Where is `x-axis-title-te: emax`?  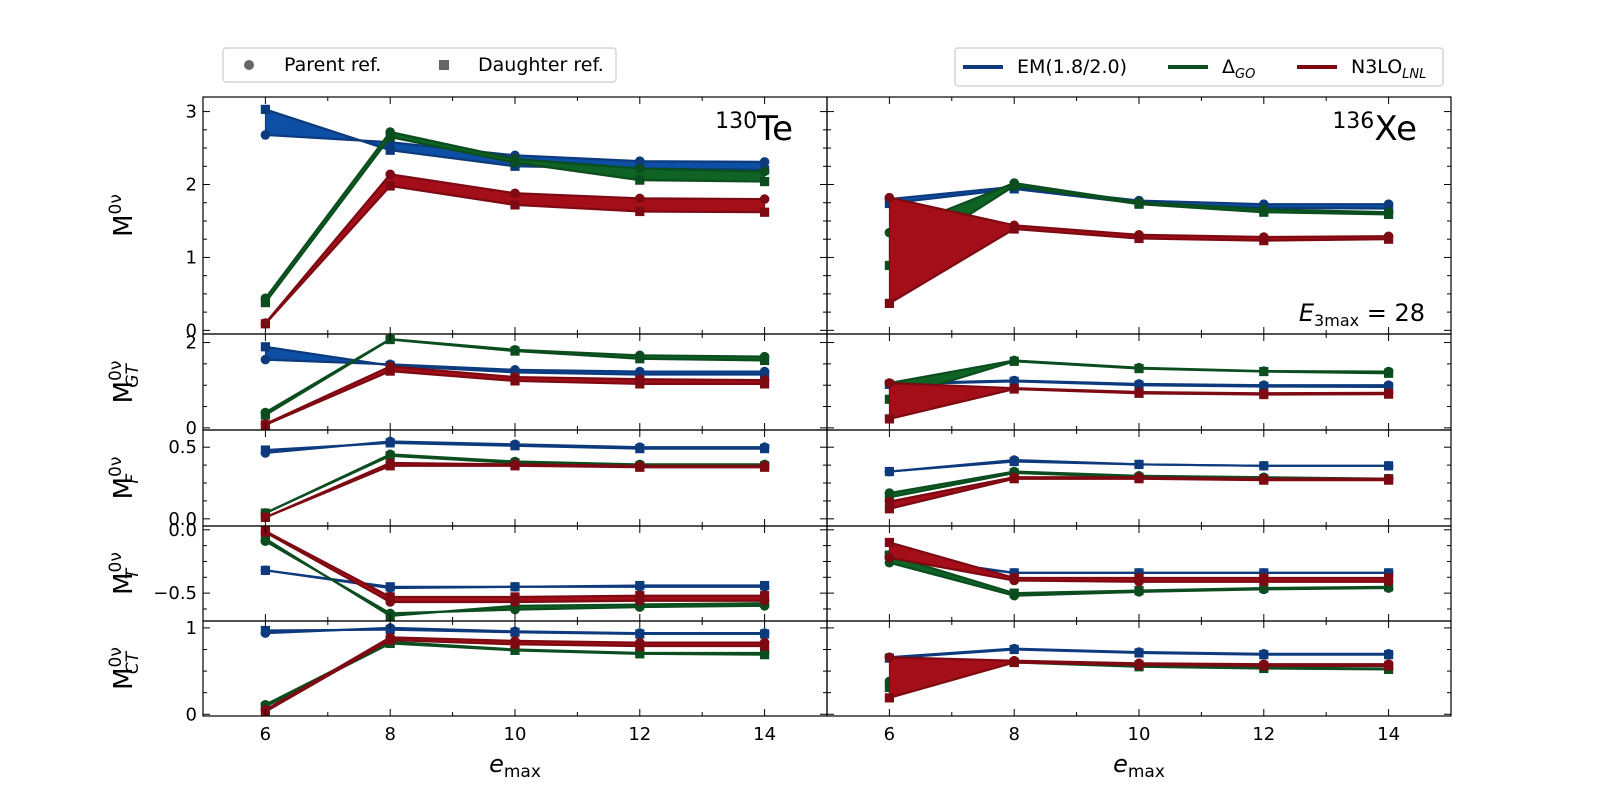 x-axis-title-te: emax is located at coordinates (515, 766).